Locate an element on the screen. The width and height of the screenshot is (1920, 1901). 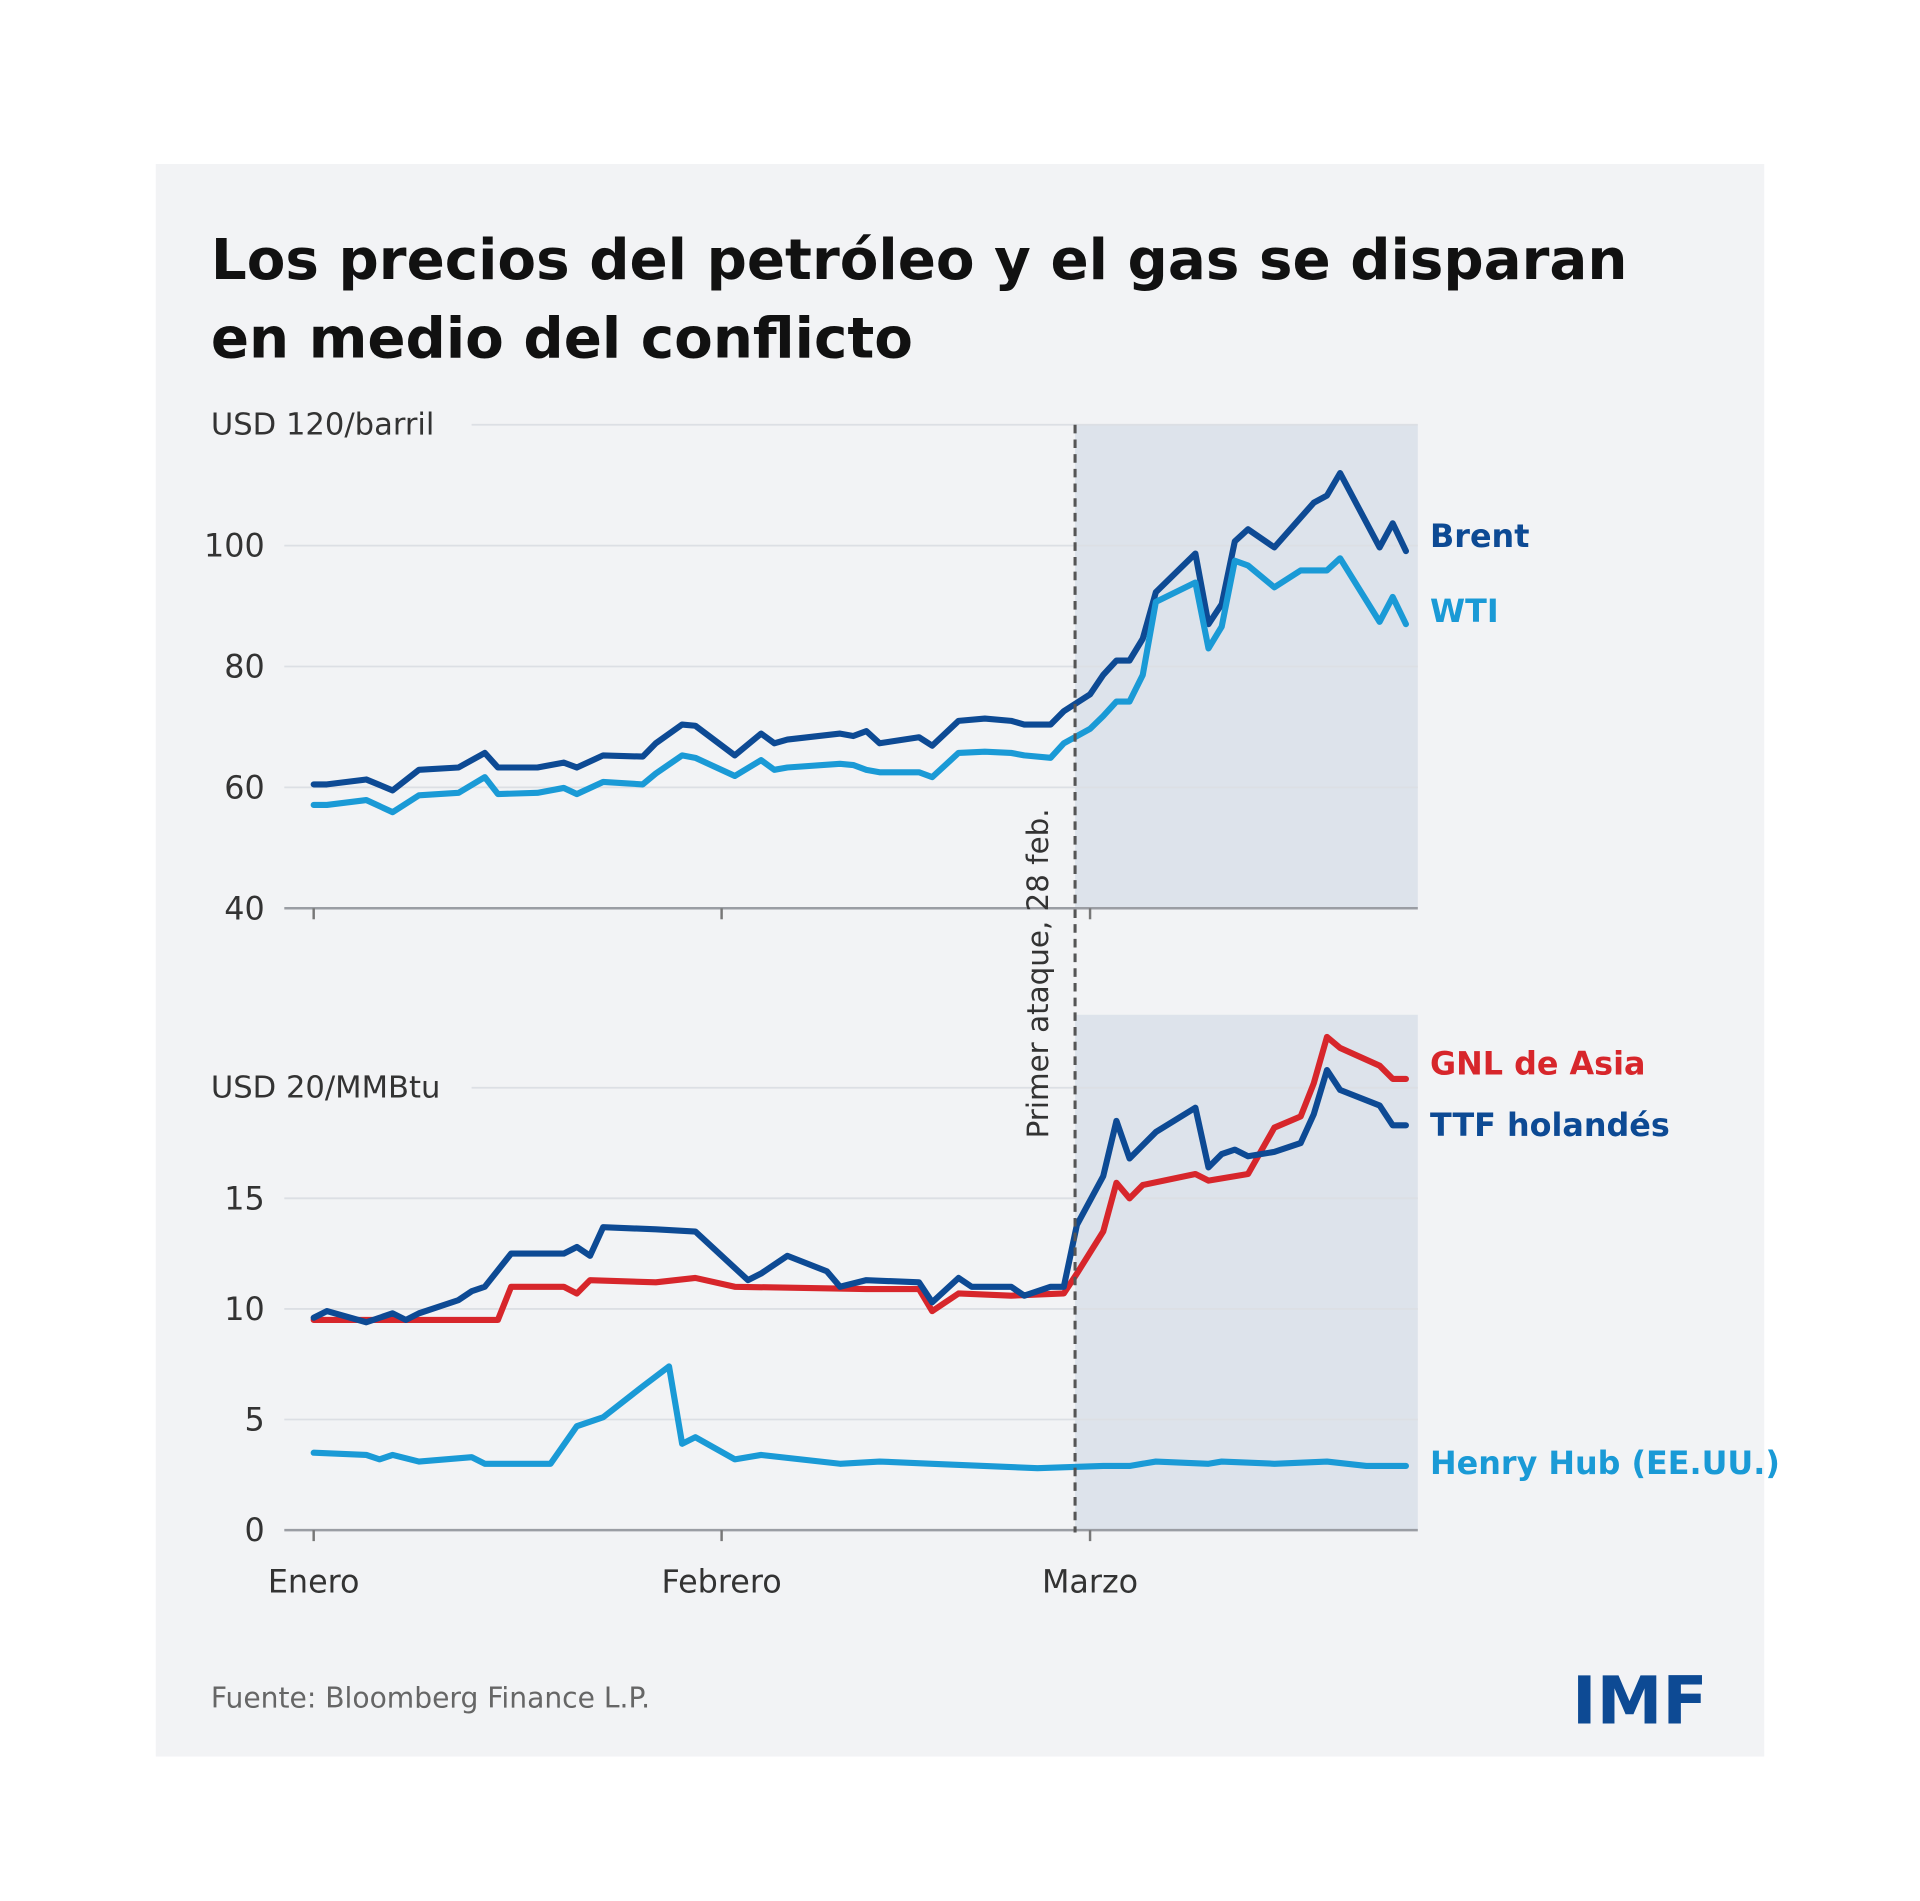
series-line-gnl-de-asia is located at coordinates (859, 1178).